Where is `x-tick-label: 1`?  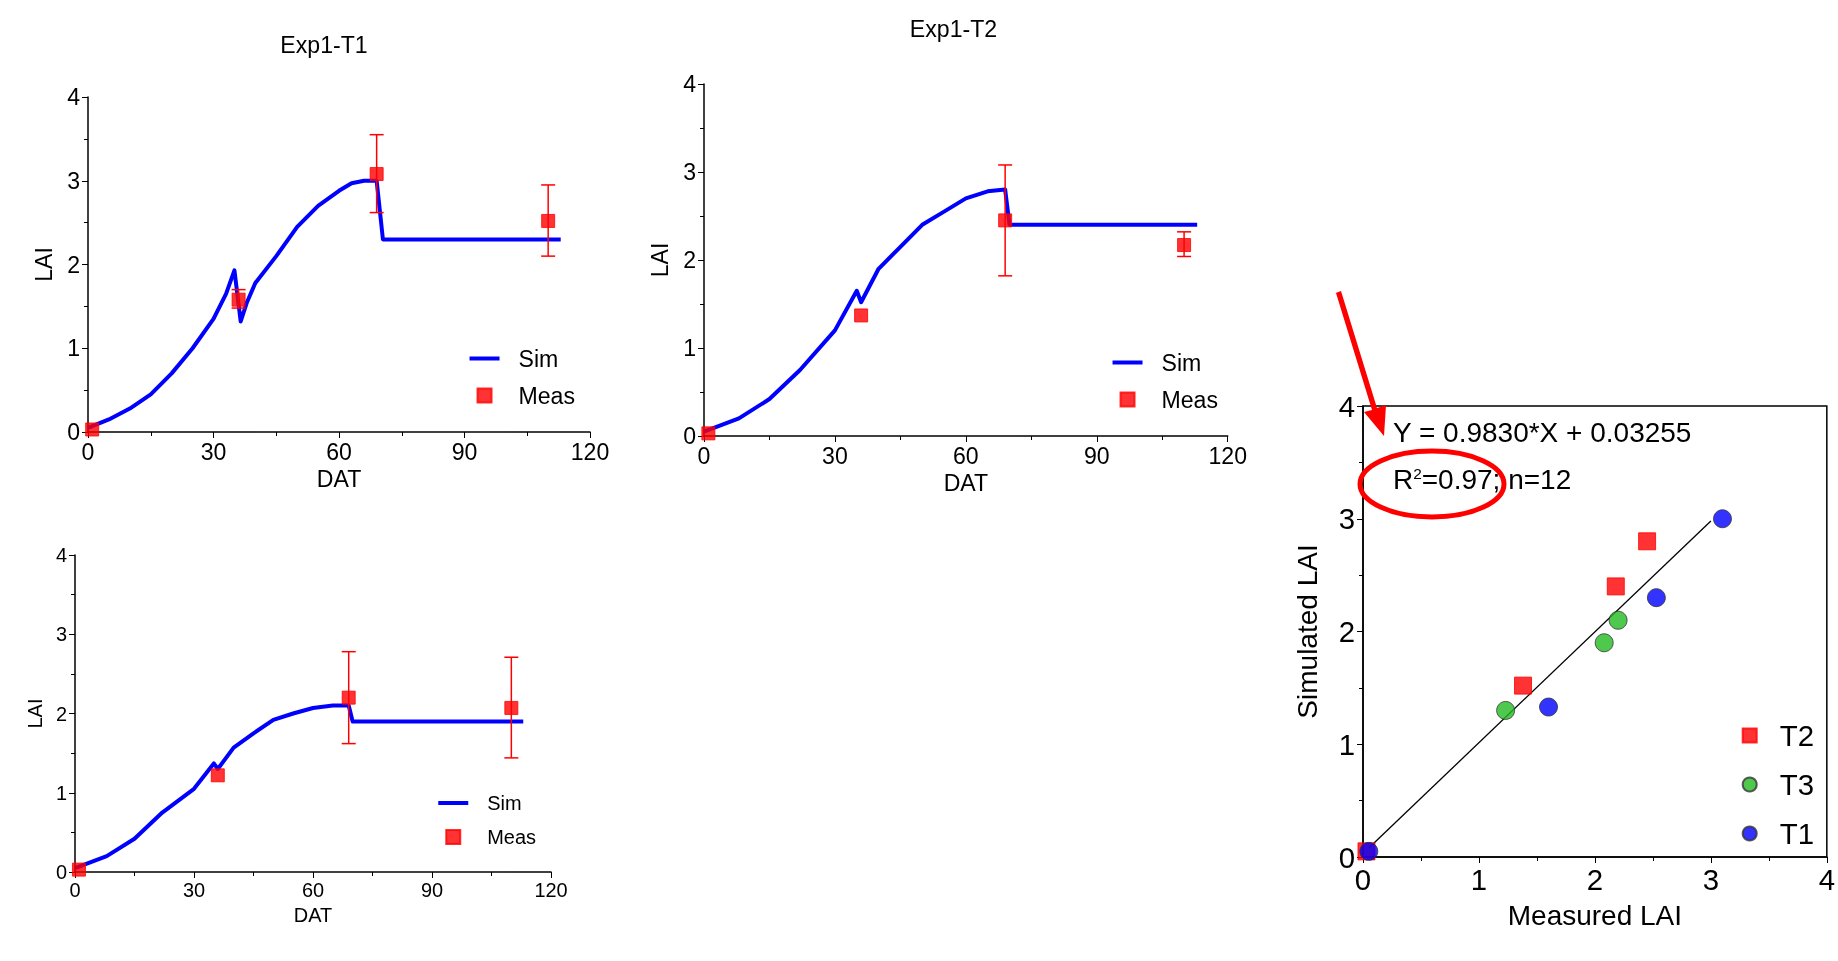
x-tick-label: 1 is located at coordinates (1479, 879).